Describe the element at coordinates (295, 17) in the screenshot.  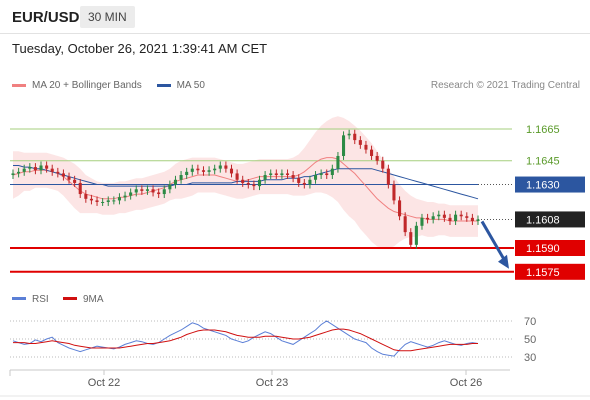
I see `chart-header: EUR/USD 30 MIN` at that location.